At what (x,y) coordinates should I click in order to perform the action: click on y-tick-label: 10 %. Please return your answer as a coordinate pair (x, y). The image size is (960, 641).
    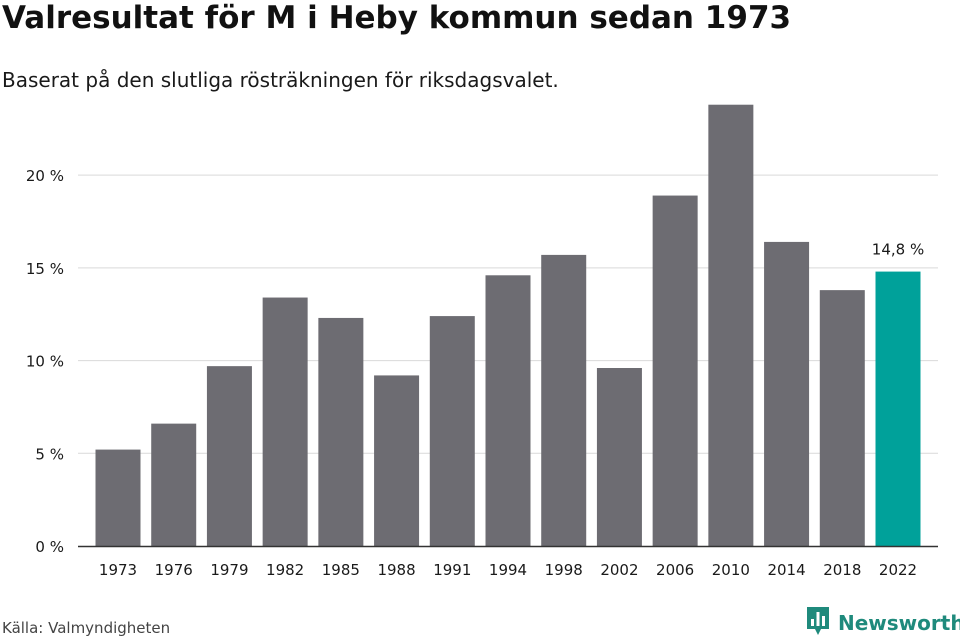
    Looking at the image, I should click on (45, 362).